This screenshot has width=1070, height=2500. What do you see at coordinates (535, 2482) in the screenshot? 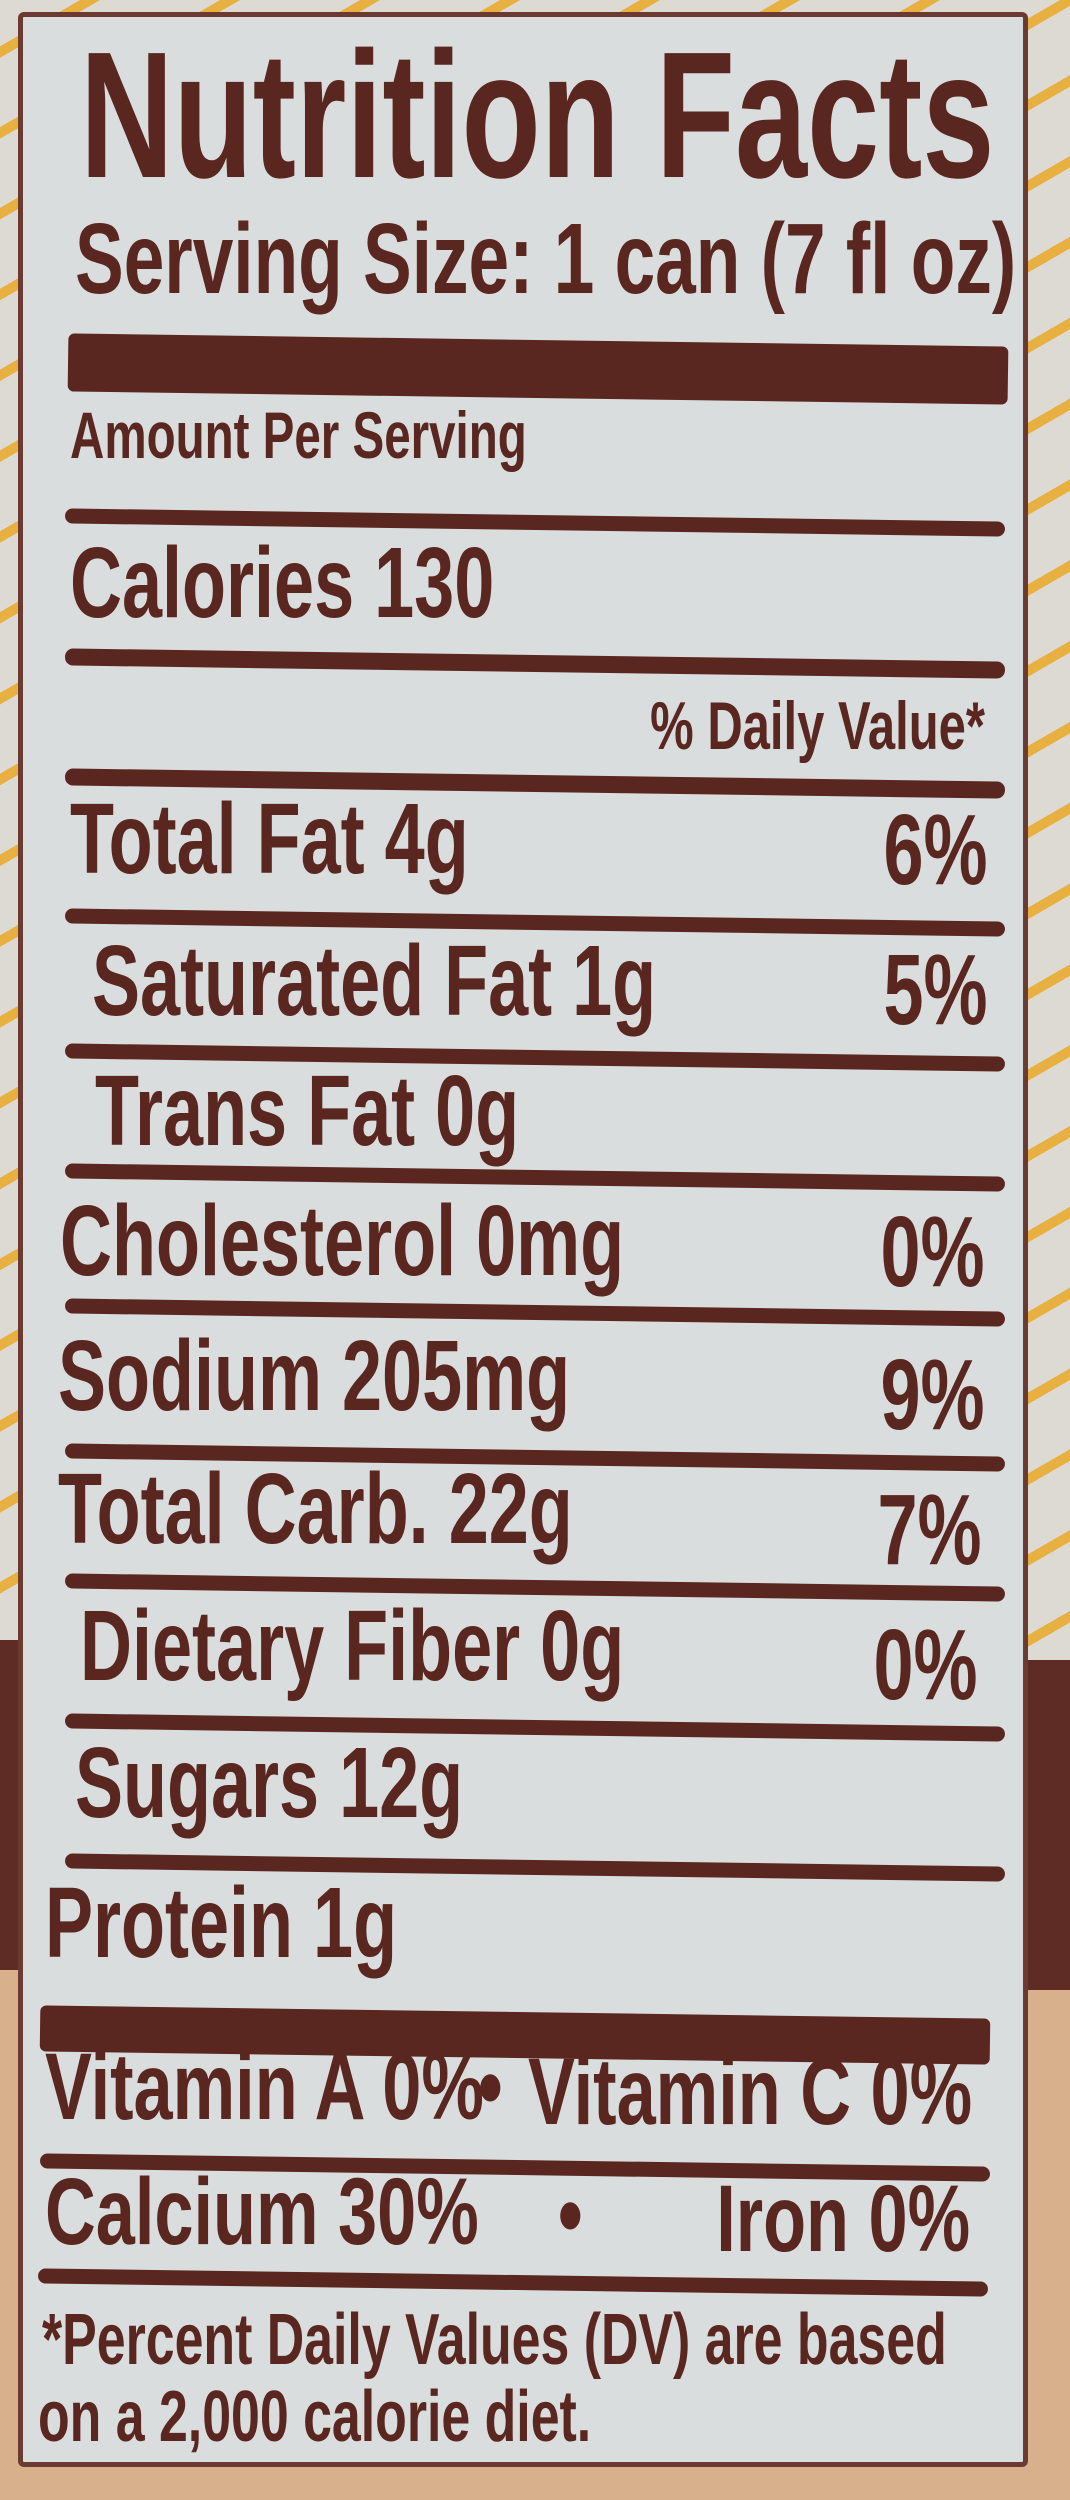
I see `can-tan-band-bottom` at bounding box center [535, 2482].